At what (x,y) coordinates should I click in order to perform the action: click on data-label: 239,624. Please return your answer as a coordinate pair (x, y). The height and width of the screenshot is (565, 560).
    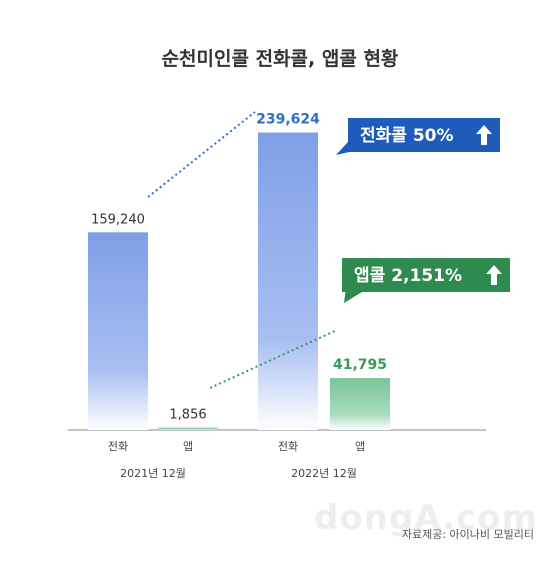
    Looking at the image, I should click on (288, 120).